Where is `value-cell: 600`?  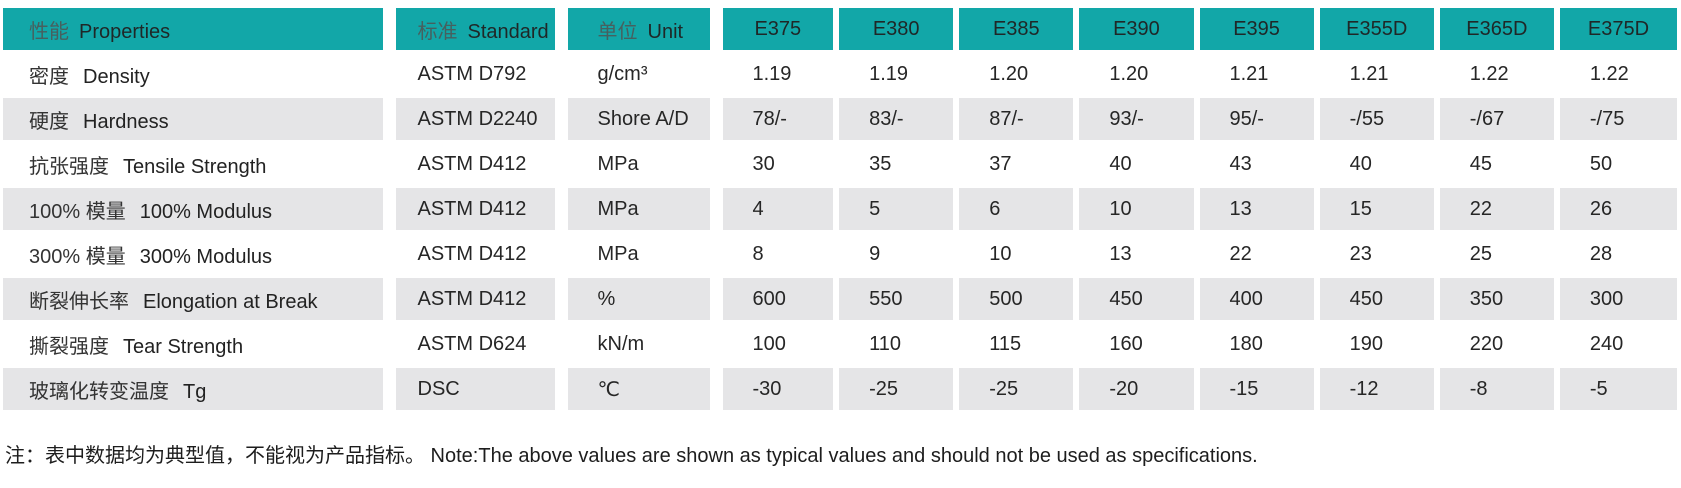 value-cell: 600 is located at coordinates (778, 299).